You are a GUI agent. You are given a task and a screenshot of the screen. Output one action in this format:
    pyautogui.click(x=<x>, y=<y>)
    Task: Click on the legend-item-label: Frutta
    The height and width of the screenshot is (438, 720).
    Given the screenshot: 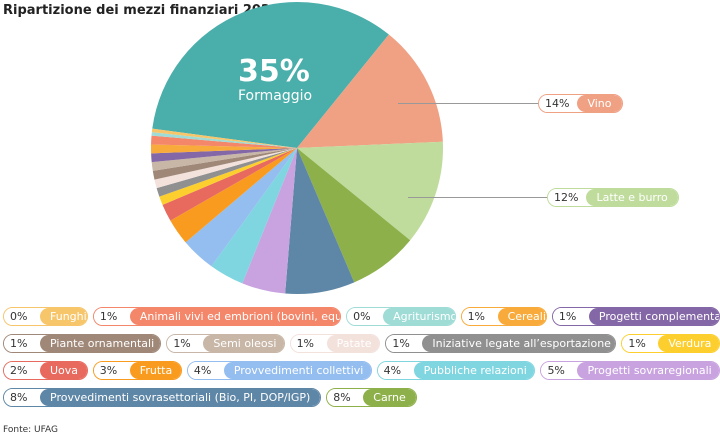 What is the action you would take?
    pyautogui.click(x=155, y=370)
    